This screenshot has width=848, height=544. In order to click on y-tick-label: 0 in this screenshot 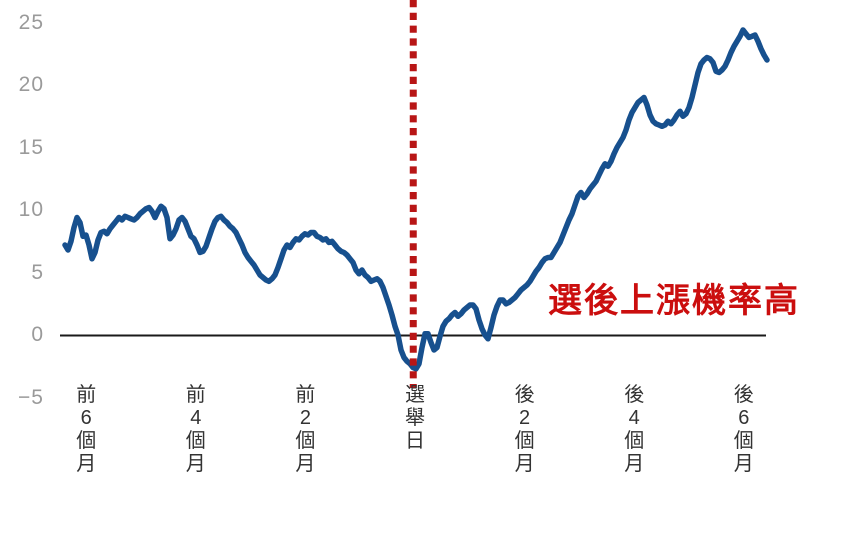, I will do `click(37, 334)`.